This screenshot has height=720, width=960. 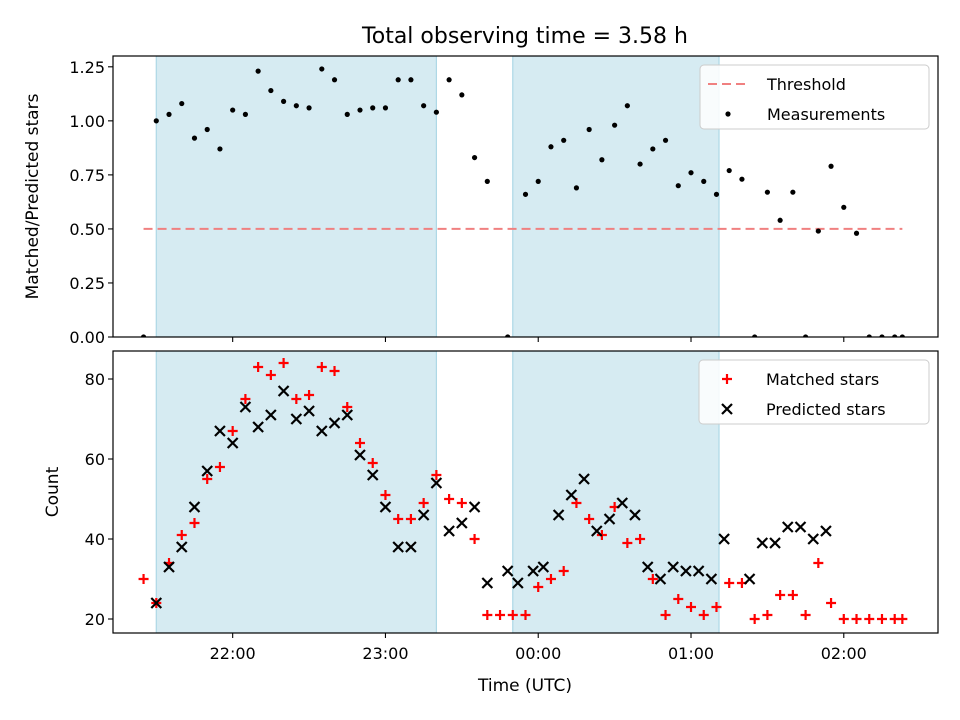 I want to click on legend-box, so click(x=814, y=97).